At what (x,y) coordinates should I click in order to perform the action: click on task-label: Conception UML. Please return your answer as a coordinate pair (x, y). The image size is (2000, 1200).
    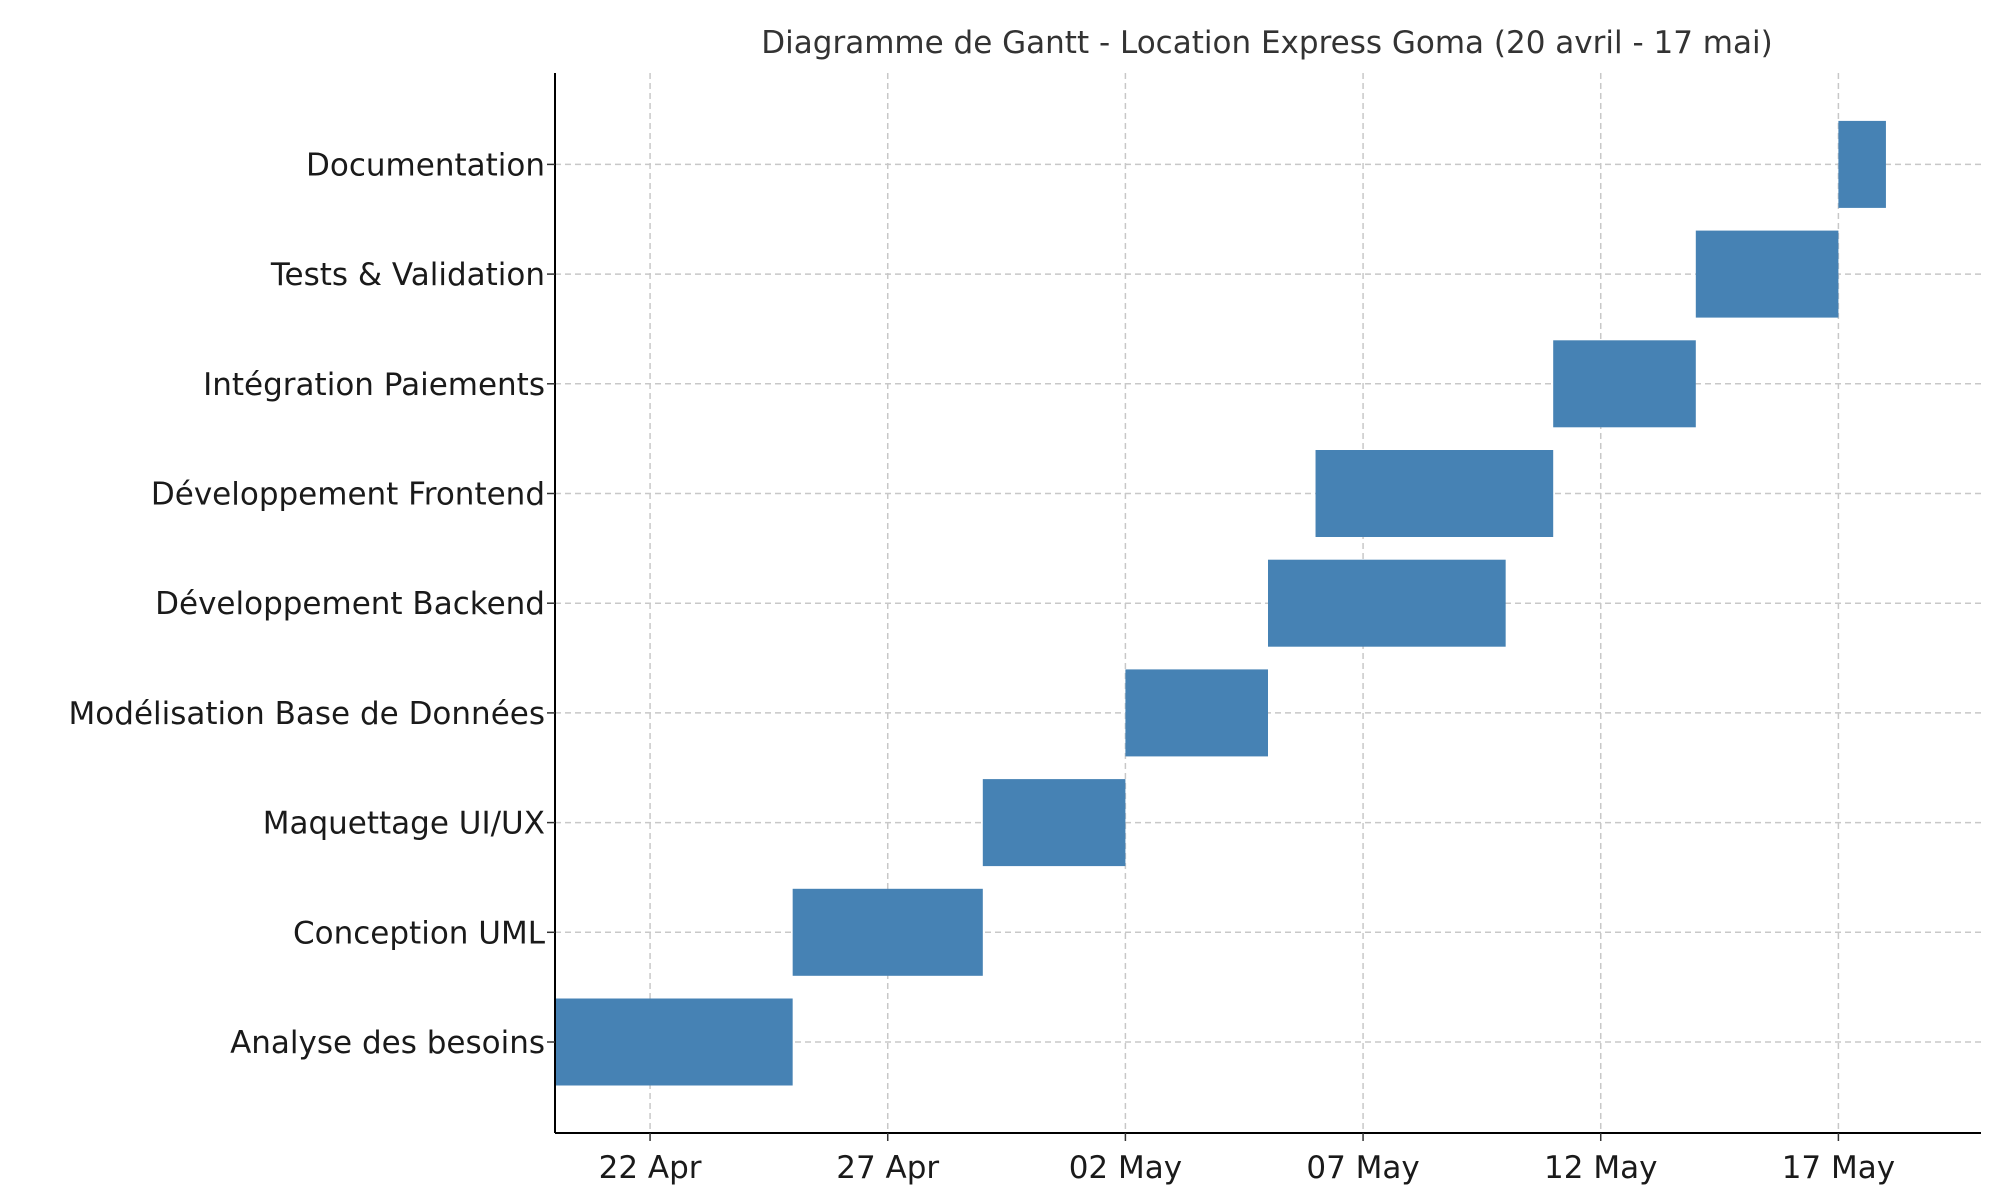
    Looking at the image, I should click on (419, 933).